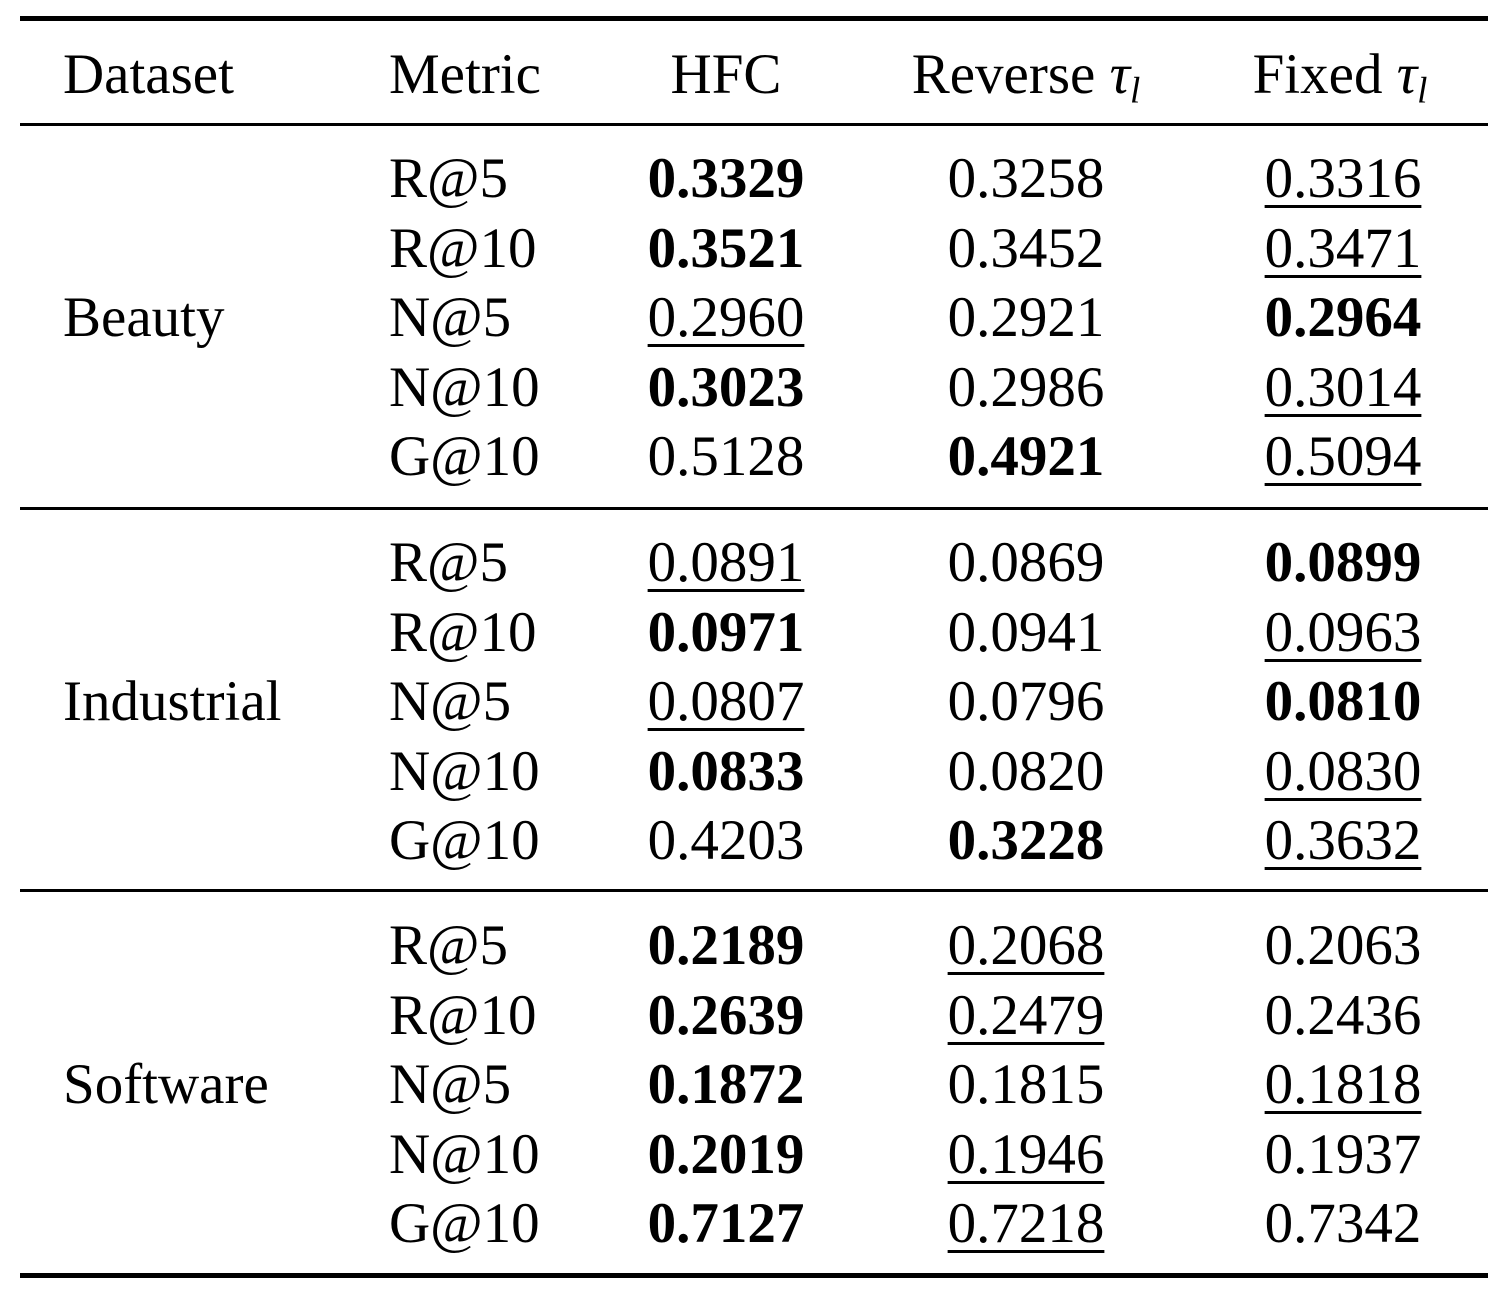  Describe the element at coordinates (1026, 1223) in the screenshot. I see `rev-value-cell: 0.7218` at that location.